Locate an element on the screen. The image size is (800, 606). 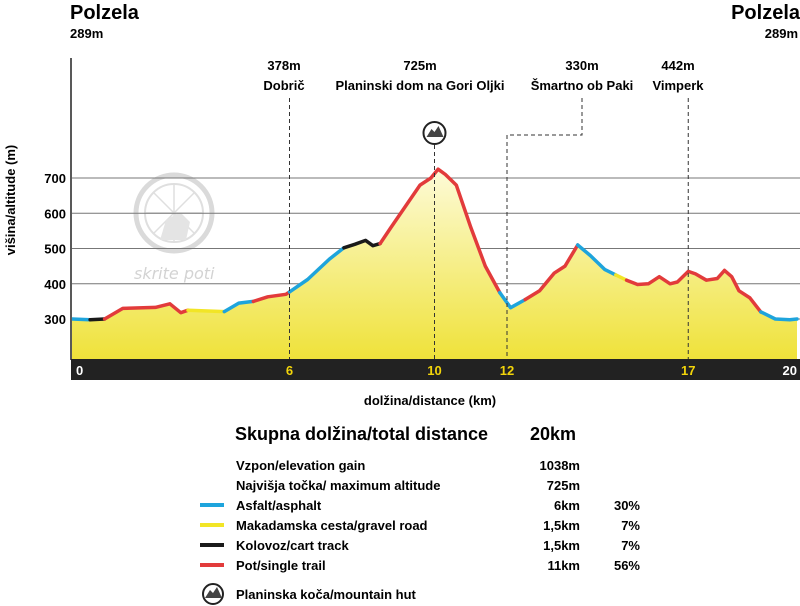
waypoint-1: 725m Planinski dom na Gori Oljki is located at coordinates (420, 208).